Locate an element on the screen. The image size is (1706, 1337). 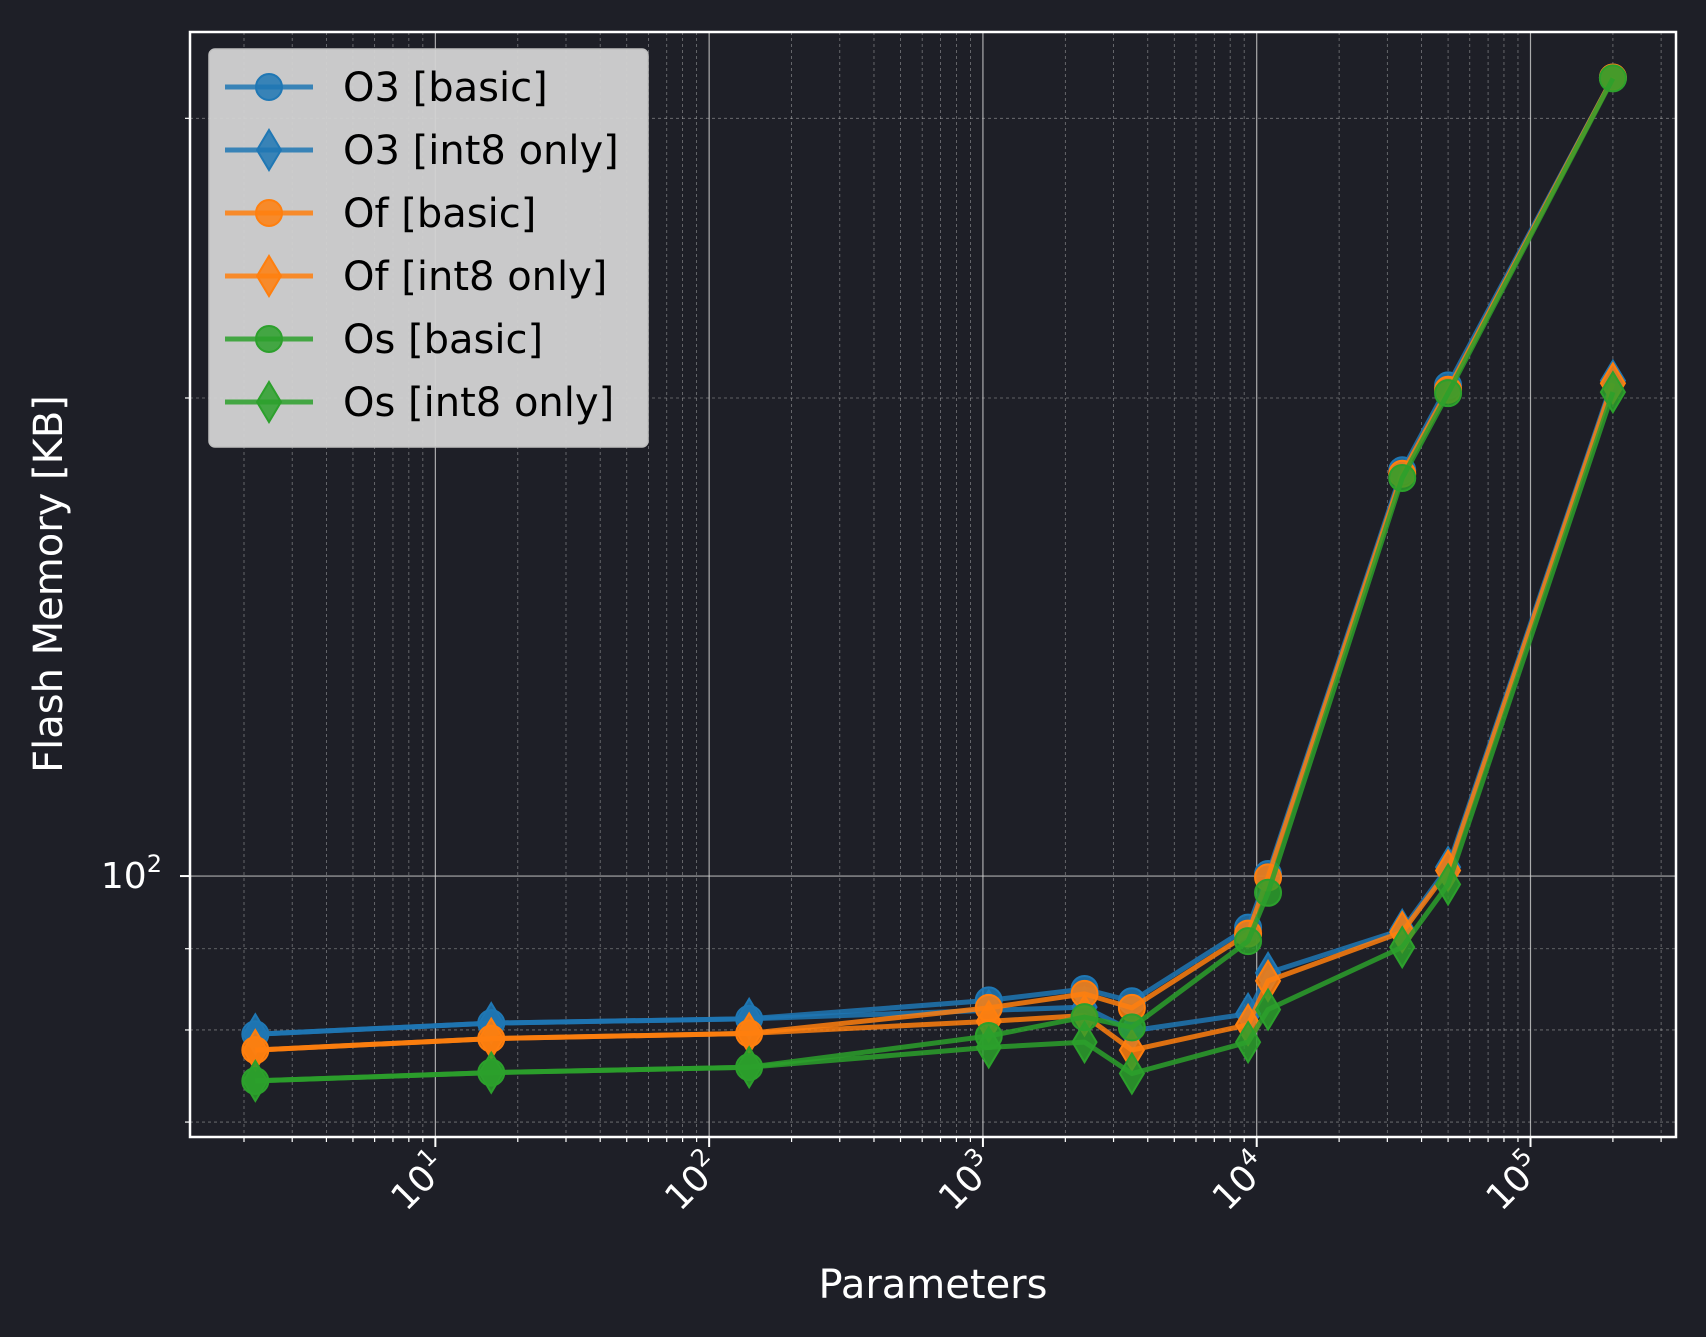
legend-item: Os [int8 only] is located at coordinates (419, 403).